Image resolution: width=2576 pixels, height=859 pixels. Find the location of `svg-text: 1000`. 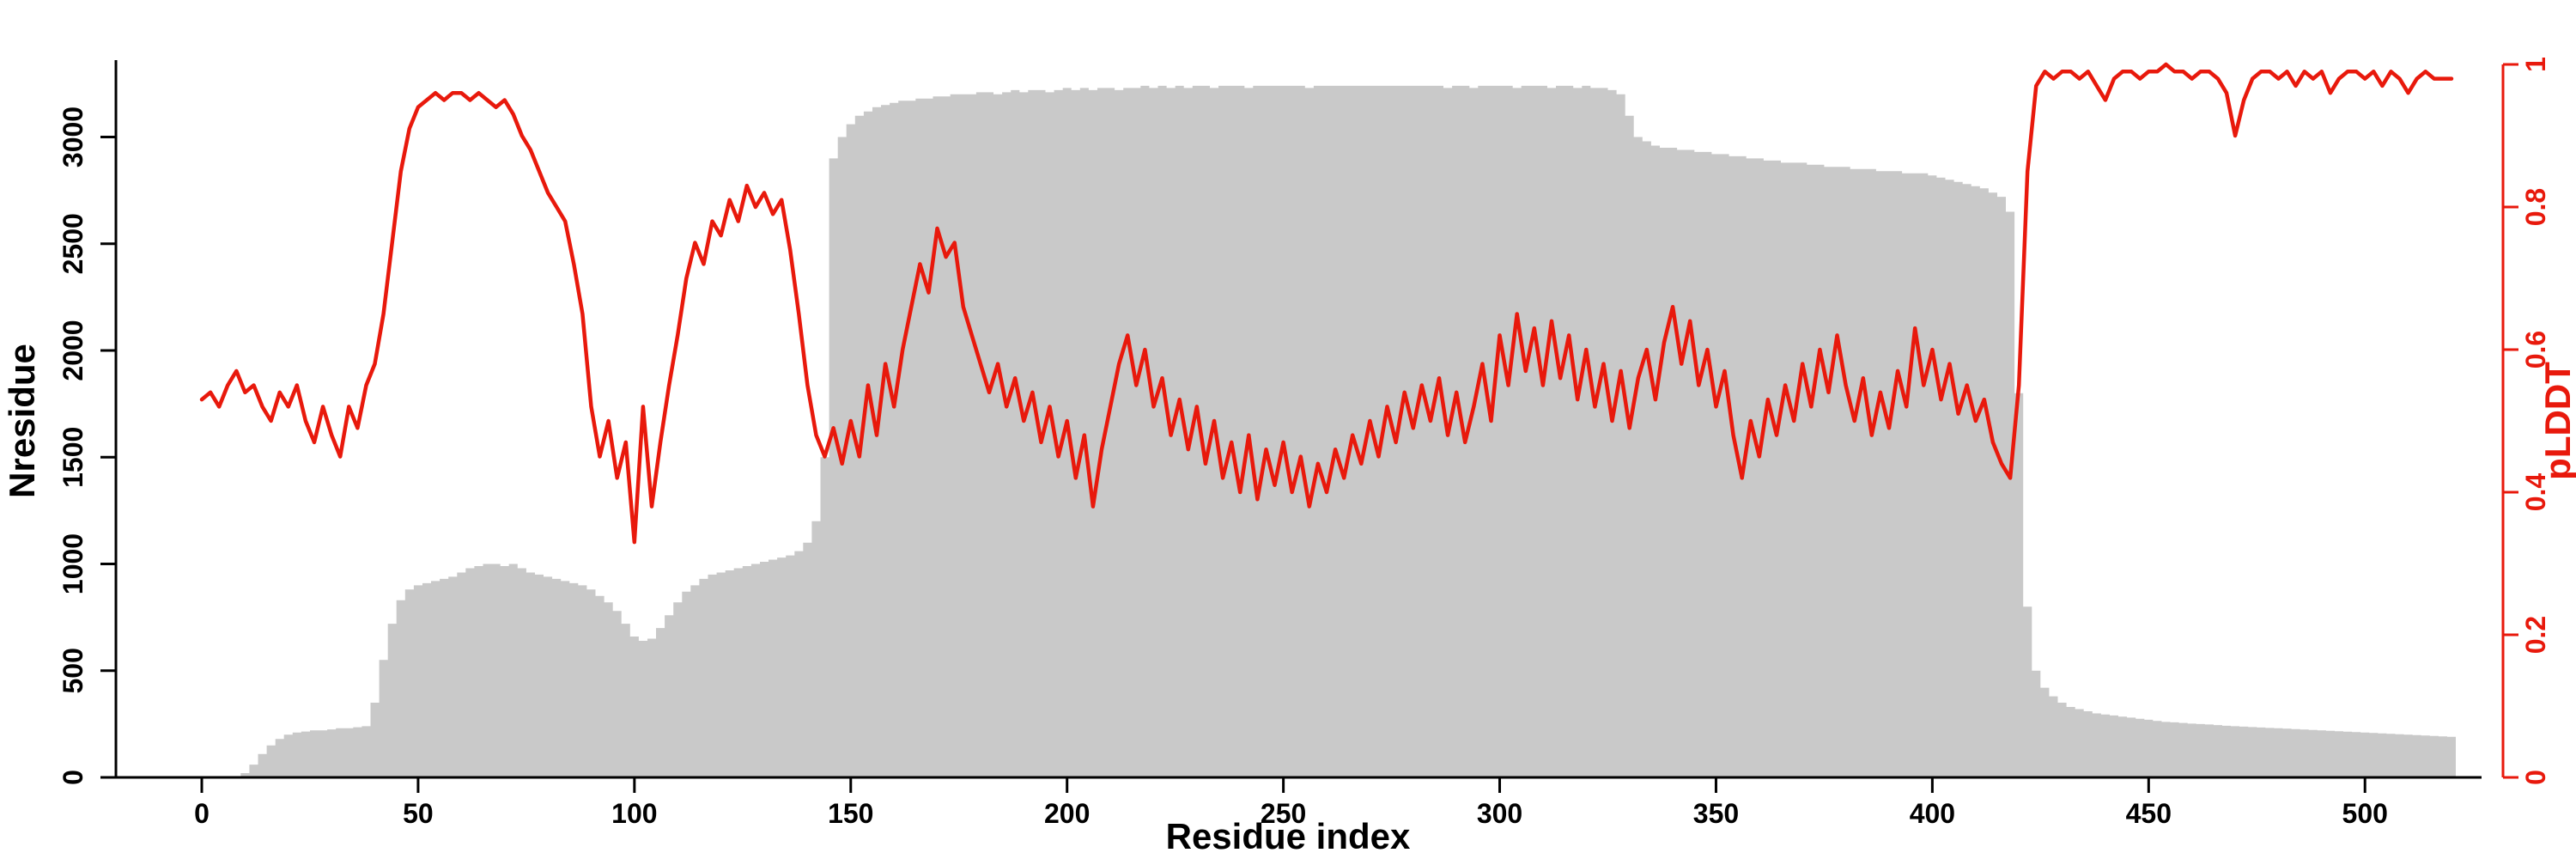

svg-text: 1000 is located at coordinates (73, 564).